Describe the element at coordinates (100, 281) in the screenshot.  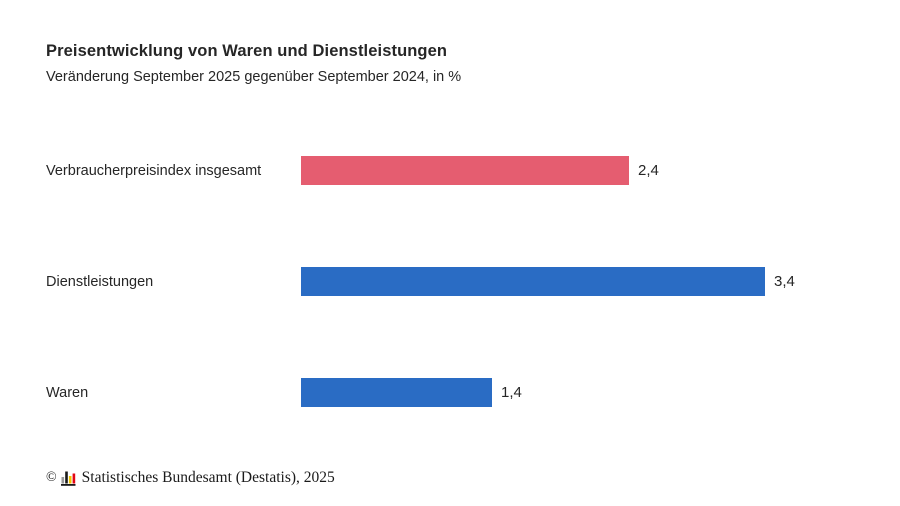
I see `category-label: Dienstleistungen` at that location.